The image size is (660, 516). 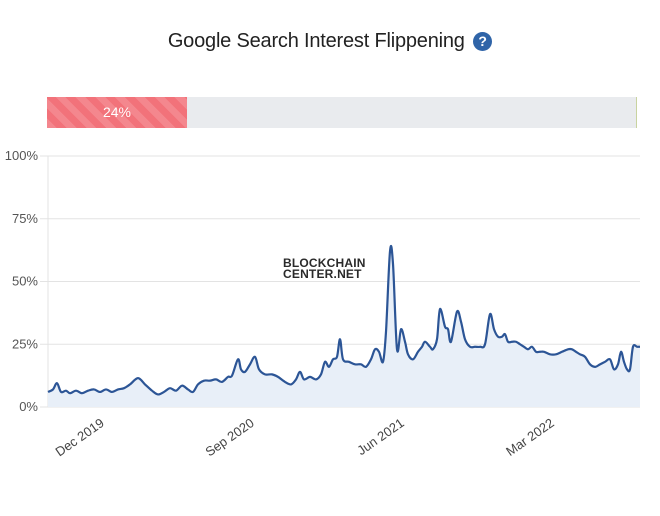 I want to click on progress-label: 24%, so click(x=117, y=112).